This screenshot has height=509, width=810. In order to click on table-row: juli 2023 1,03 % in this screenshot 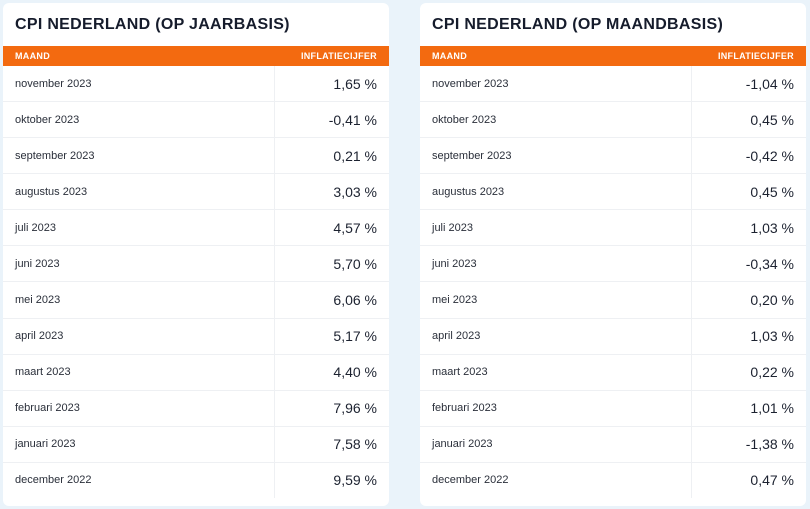, I will do `click(613, 228)`.